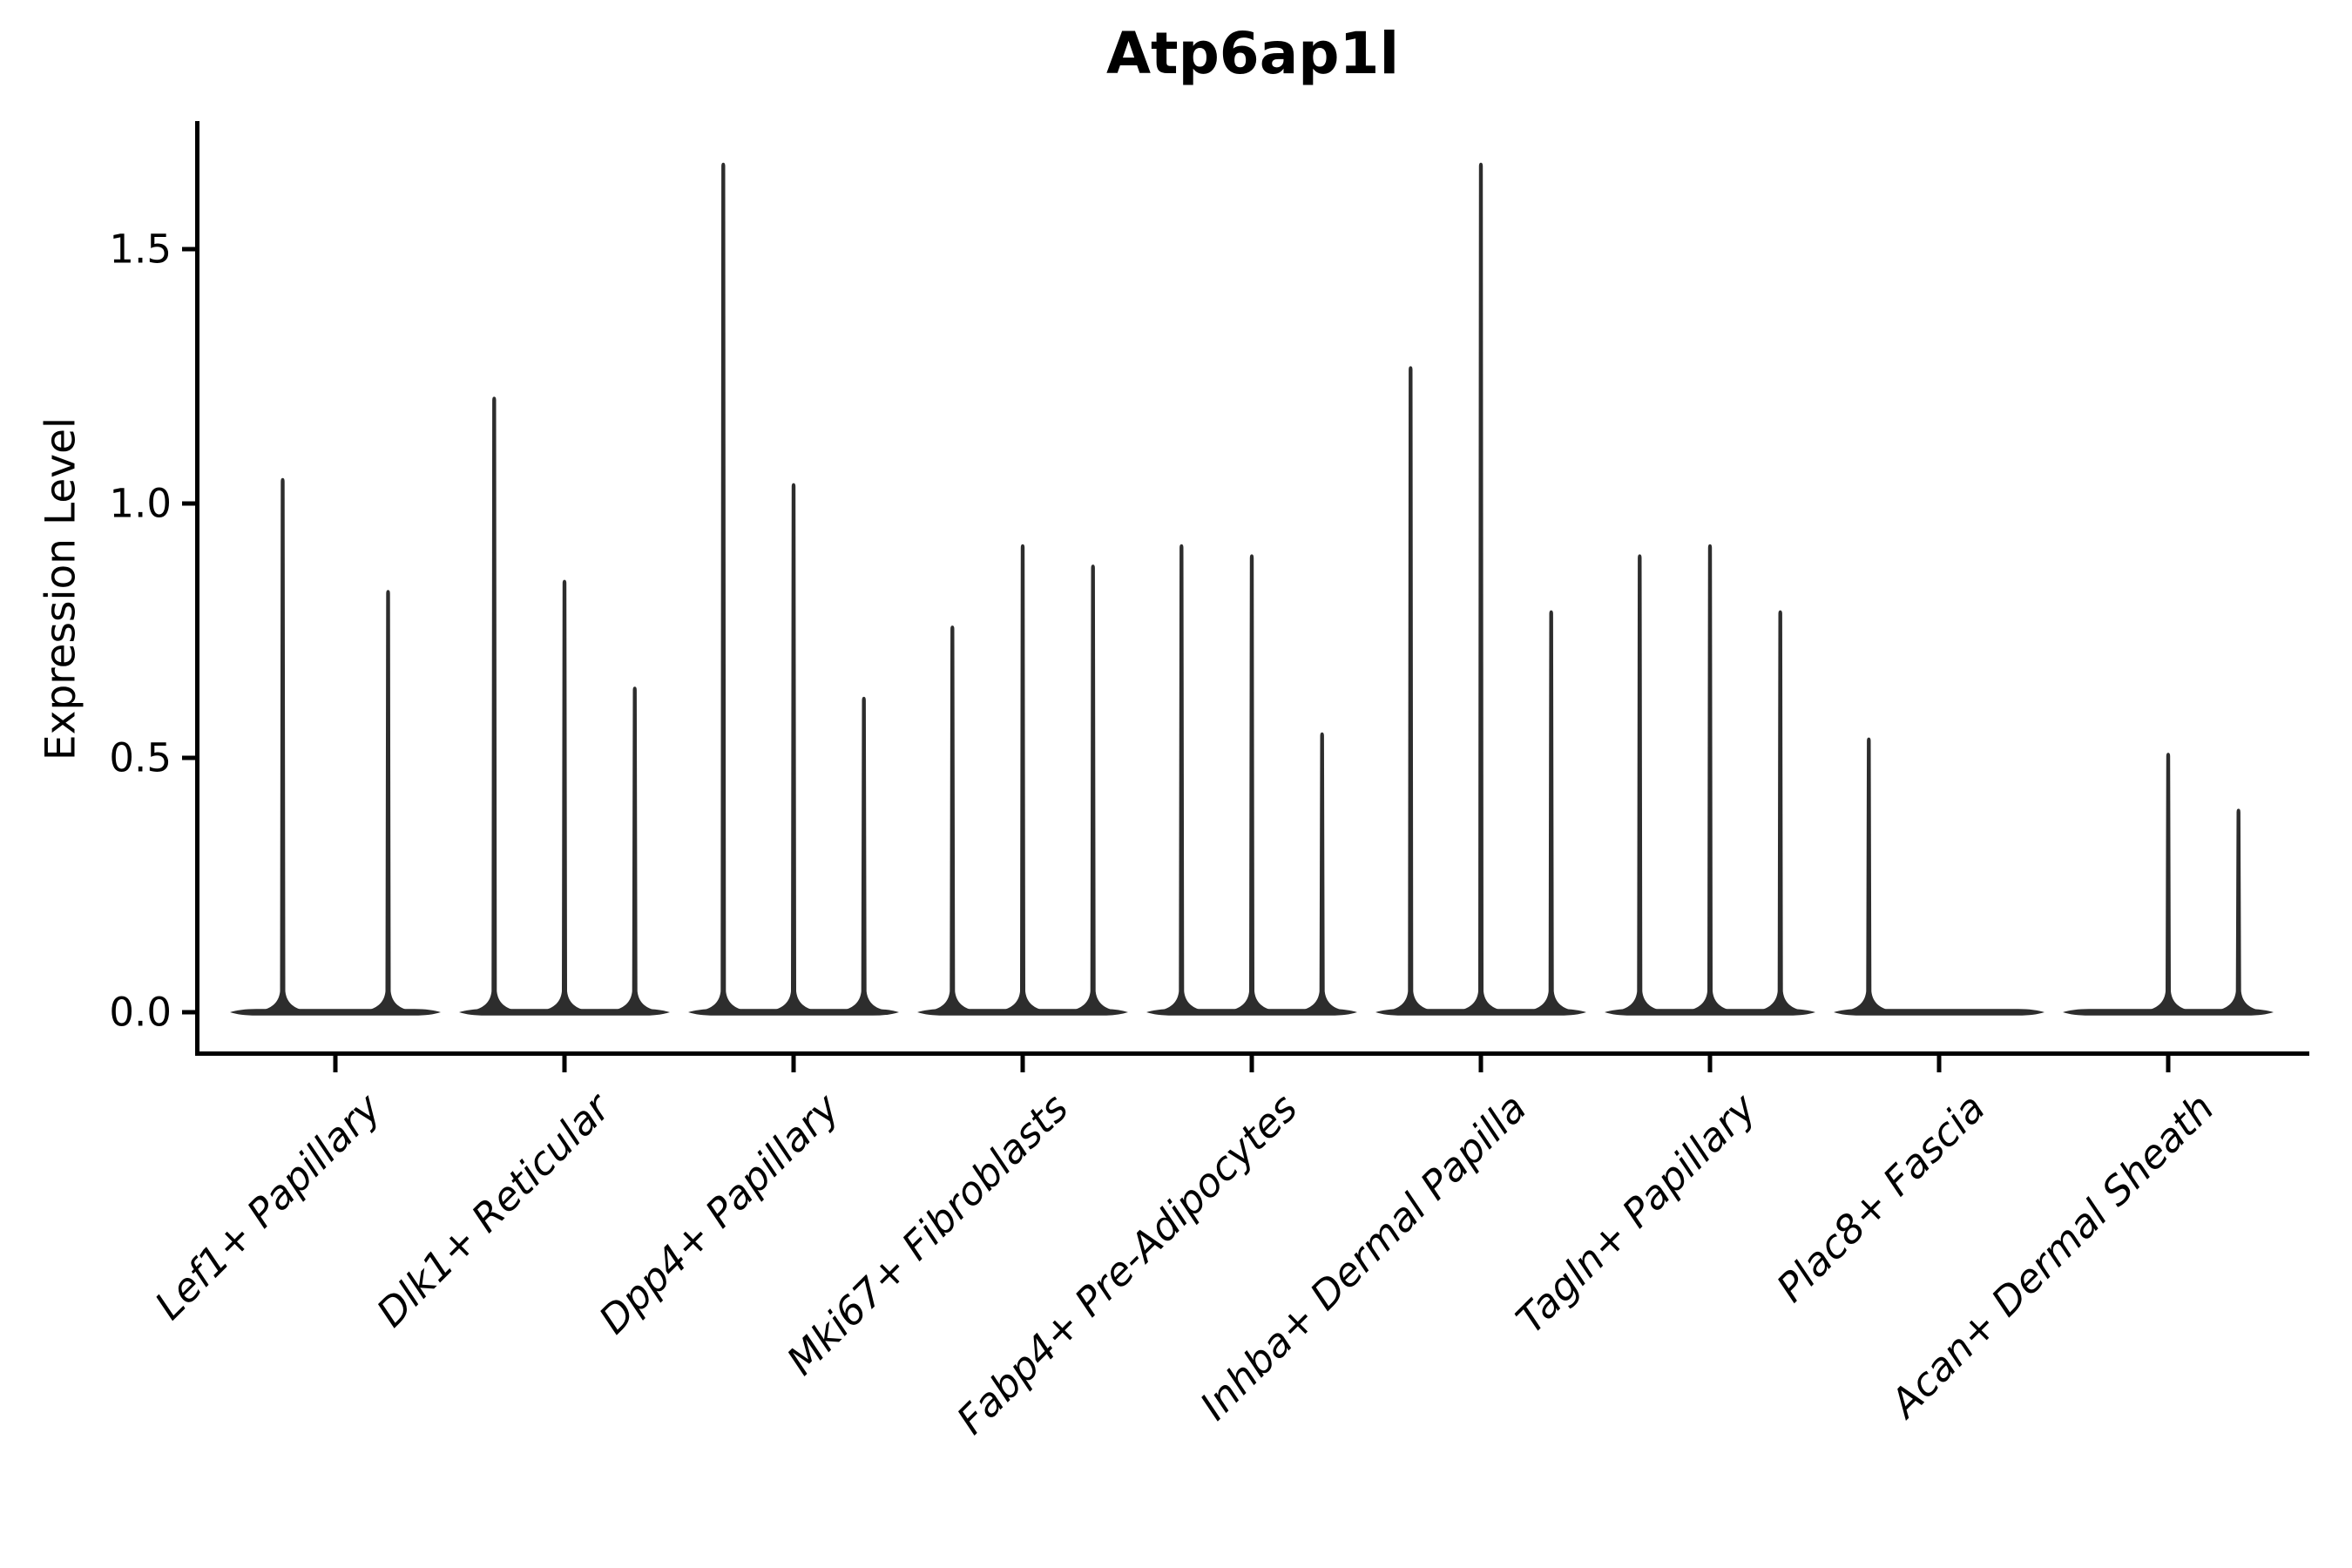 The width and height of the screenshot is (2352, 1568). I want to click on y-tick-label: 0.0, so click(140, 1013).